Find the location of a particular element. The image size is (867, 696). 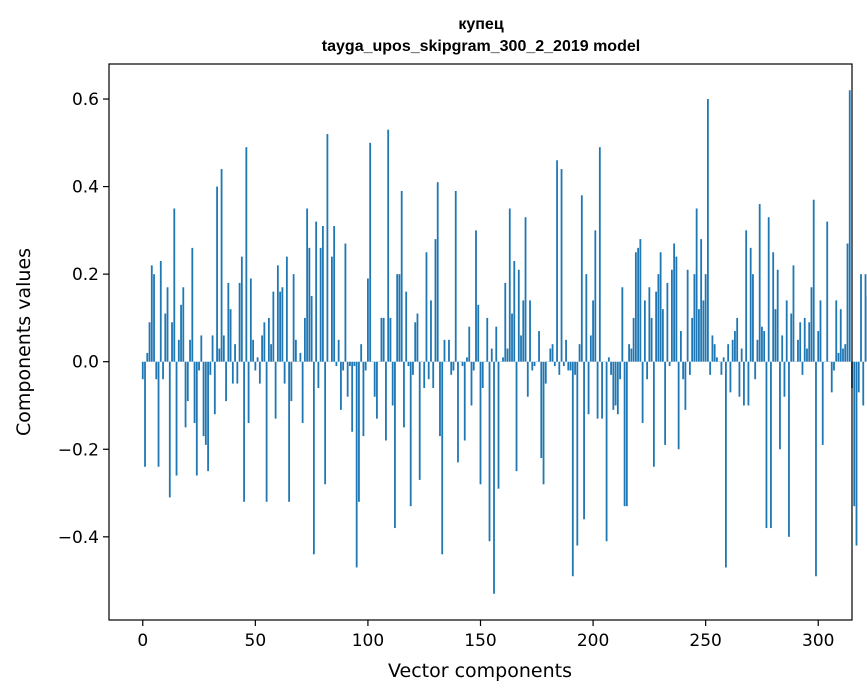

x-axis-label: Vector components is located at coordinates (480, 671).